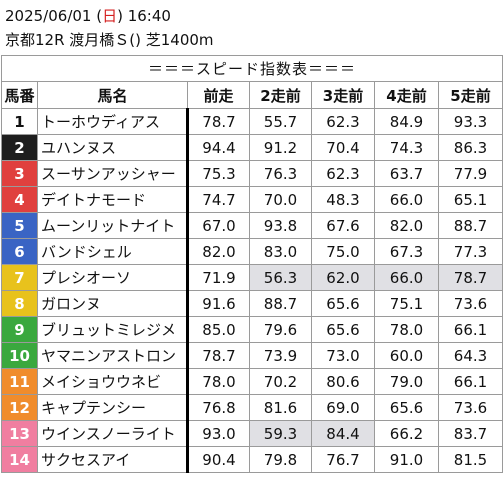 This screenshot has width=504, height=488. I want to click on horse-number: 3, so click(19, 173).